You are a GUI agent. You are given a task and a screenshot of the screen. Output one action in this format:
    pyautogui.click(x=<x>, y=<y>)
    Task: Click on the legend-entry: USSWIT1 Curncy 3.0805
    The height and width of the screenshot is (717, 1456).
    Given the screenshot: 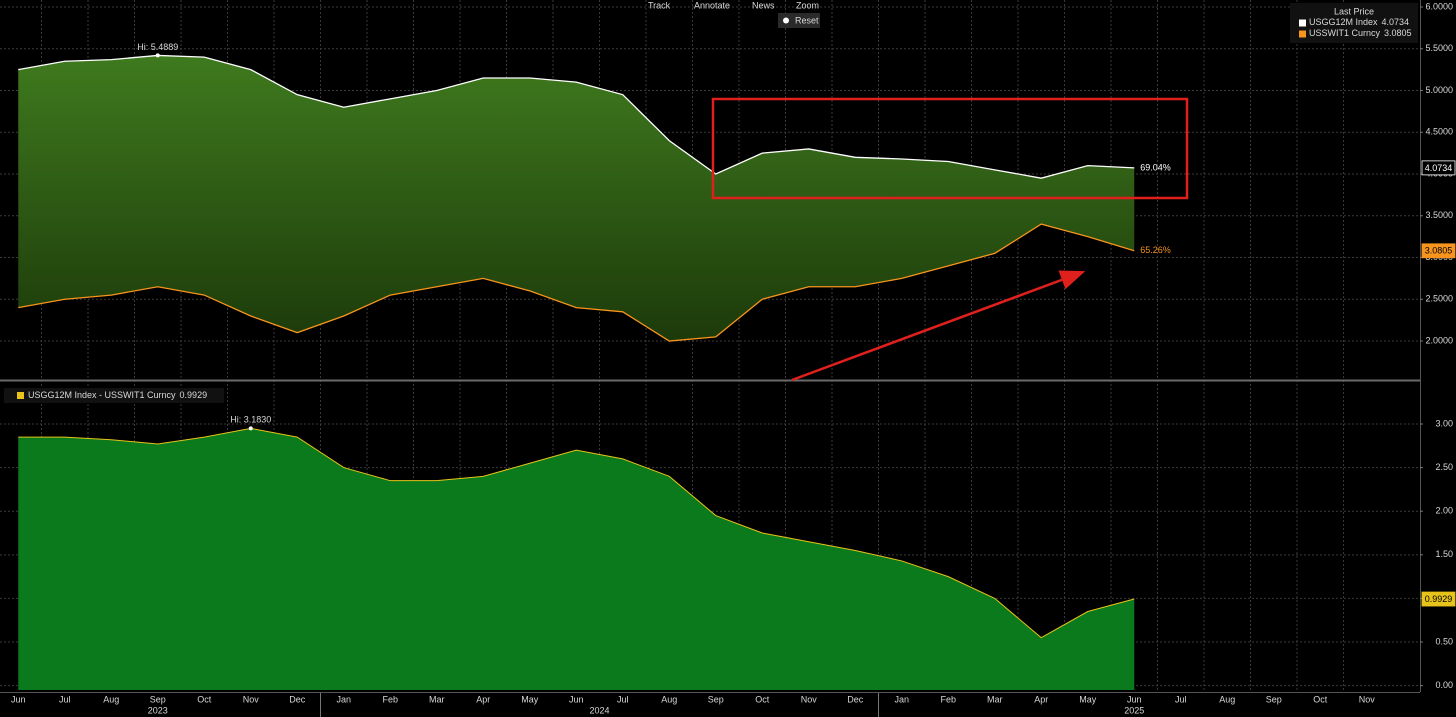 What is the action you would take?
    pyautogui.click(x=1360, y=33)
    